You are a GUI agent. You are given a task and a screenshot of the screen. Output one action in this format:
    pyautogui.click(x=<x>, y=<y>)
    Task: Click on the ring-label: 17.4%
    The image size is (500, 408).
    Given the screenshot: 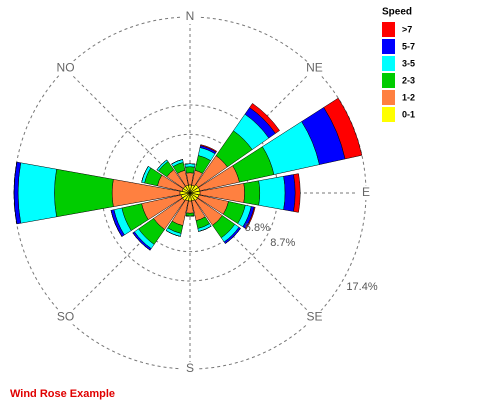 What is the action you would take?
    pyautogui.click(x=361, y=287)
    